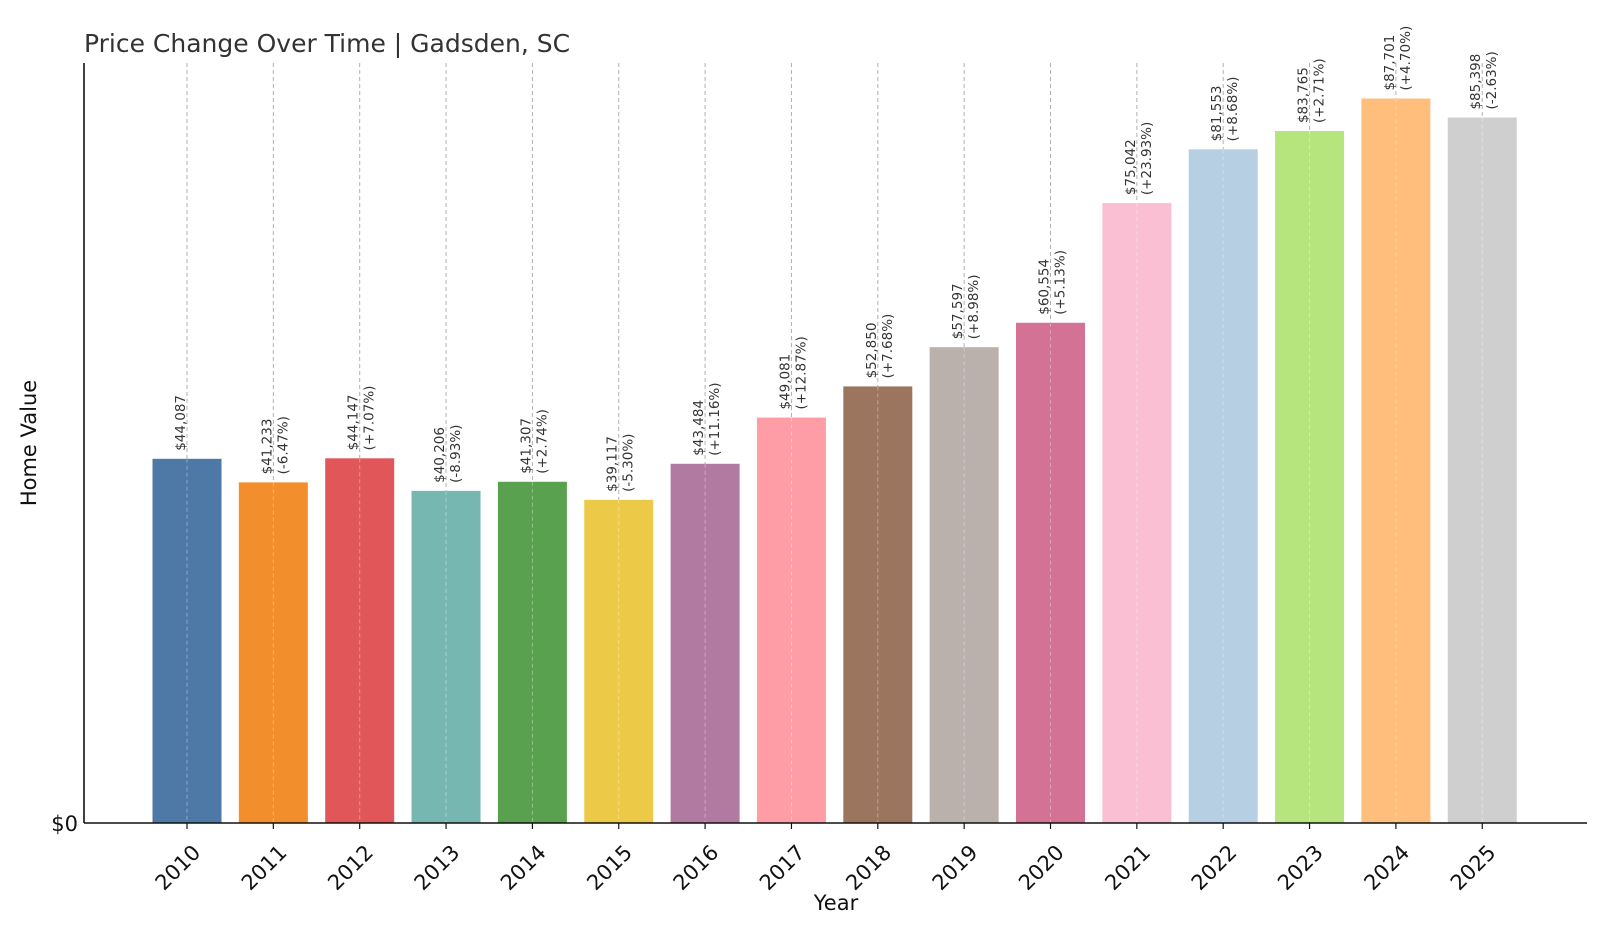 The width and height of the screenshot is (1600, 933). Describe the element at coordinates (1223, 486) in the screenshot. I see `bar-2022` at that location.